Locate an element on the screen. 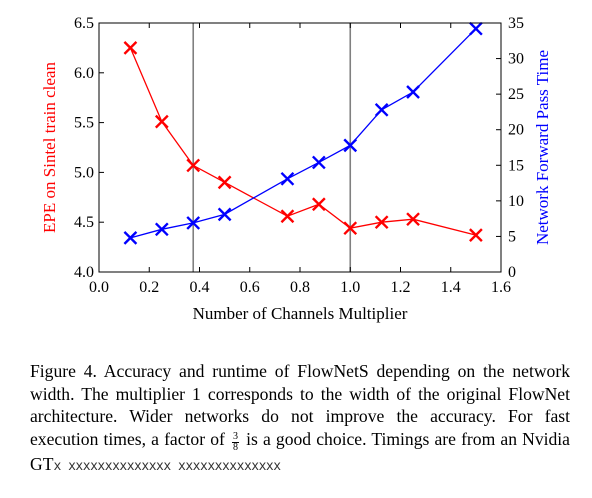 The height and width of the screenshot is (498, 592). fraction-denominator: 8 is located at coordinates (235, 447).